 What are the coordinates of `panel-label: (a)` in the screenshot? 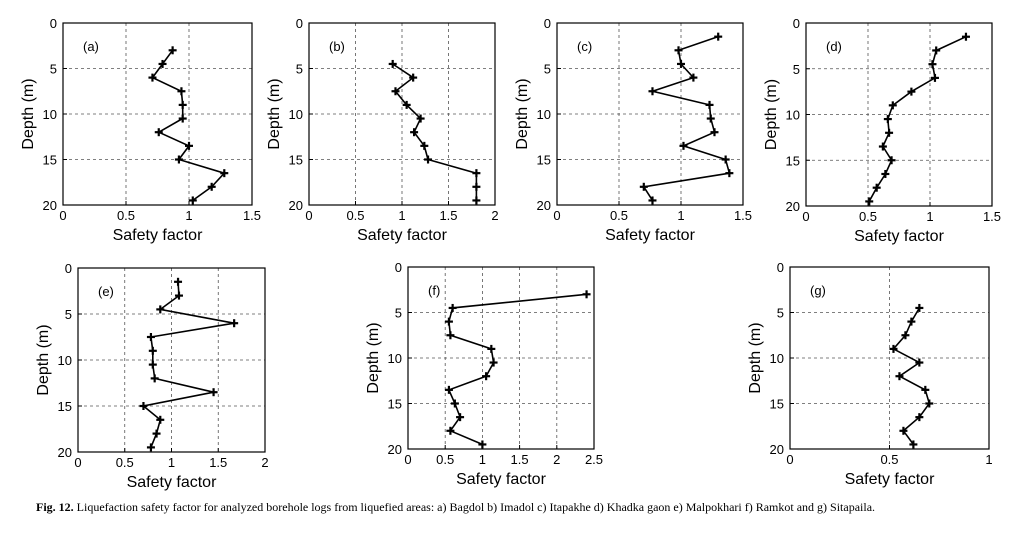 It's located at (91, 46).